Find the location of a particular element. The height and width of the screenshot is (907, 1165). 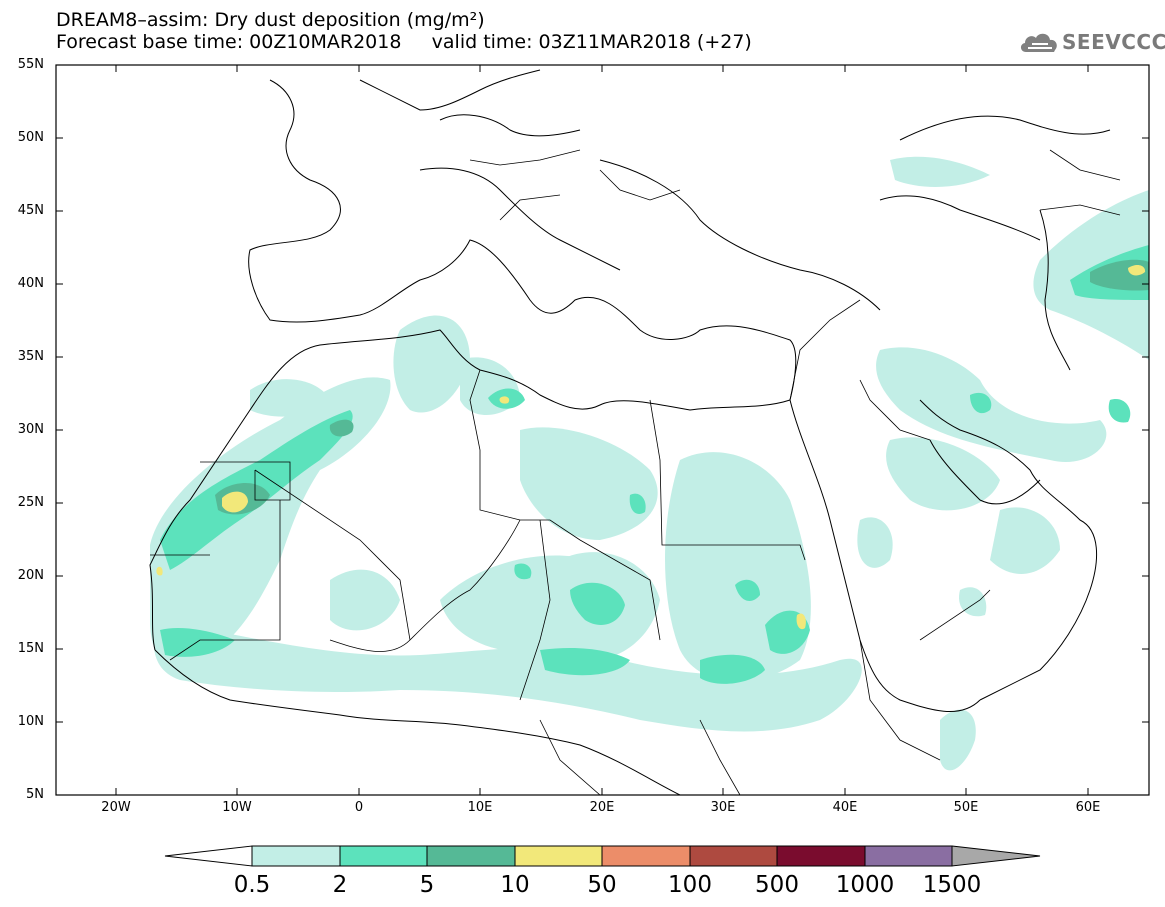

lat-label: 30N is located at coordinates (30, 429).